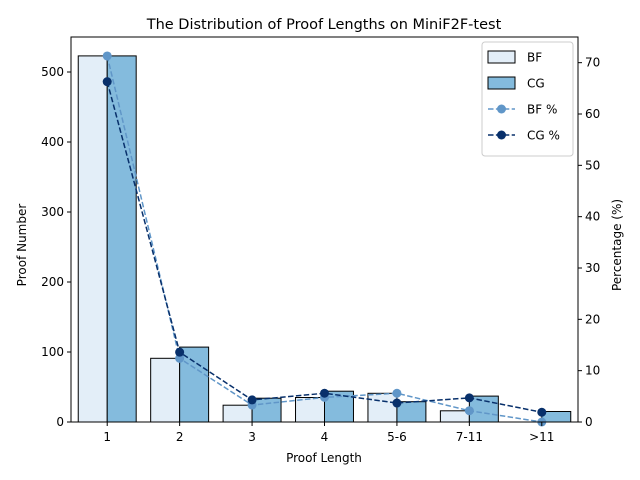  Describe the element at coordinates (501, 109) in the screenshot. I see `legend-marker-bf` at that location.